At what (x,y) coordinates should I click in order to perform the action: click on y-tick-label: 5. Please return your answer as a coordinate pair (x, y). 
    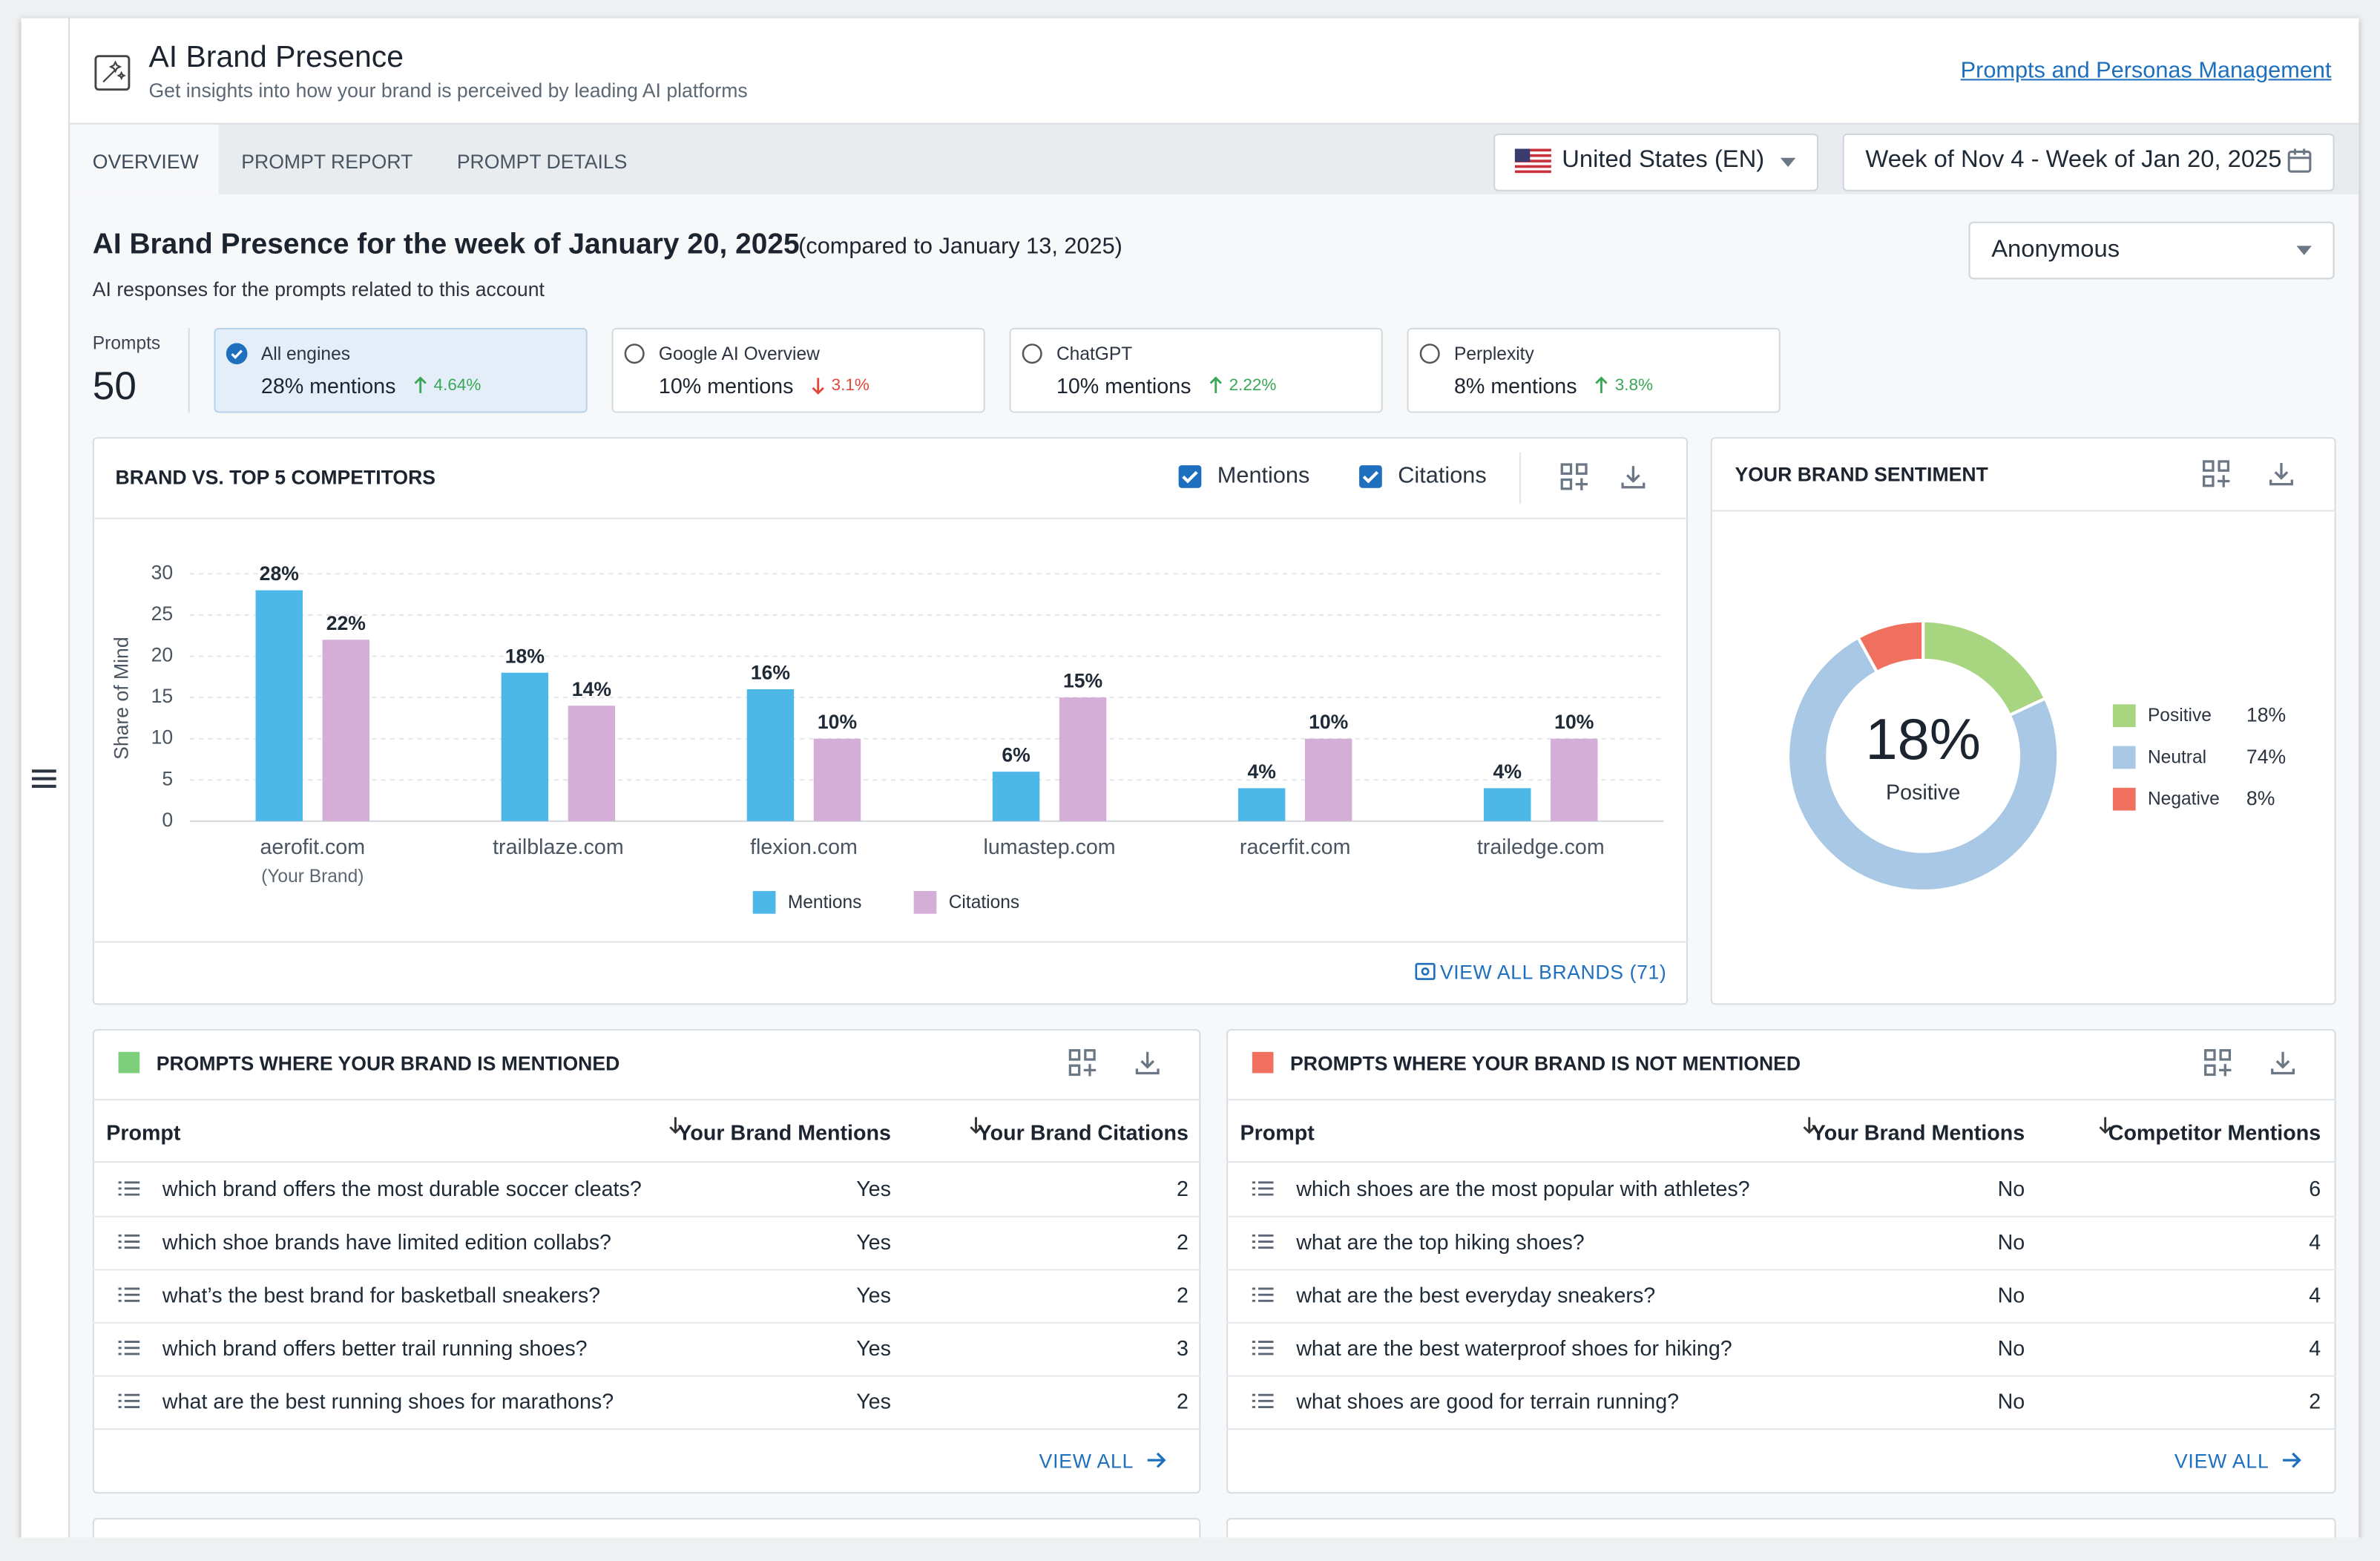
    Looking at the image, I should click on (168, 778).